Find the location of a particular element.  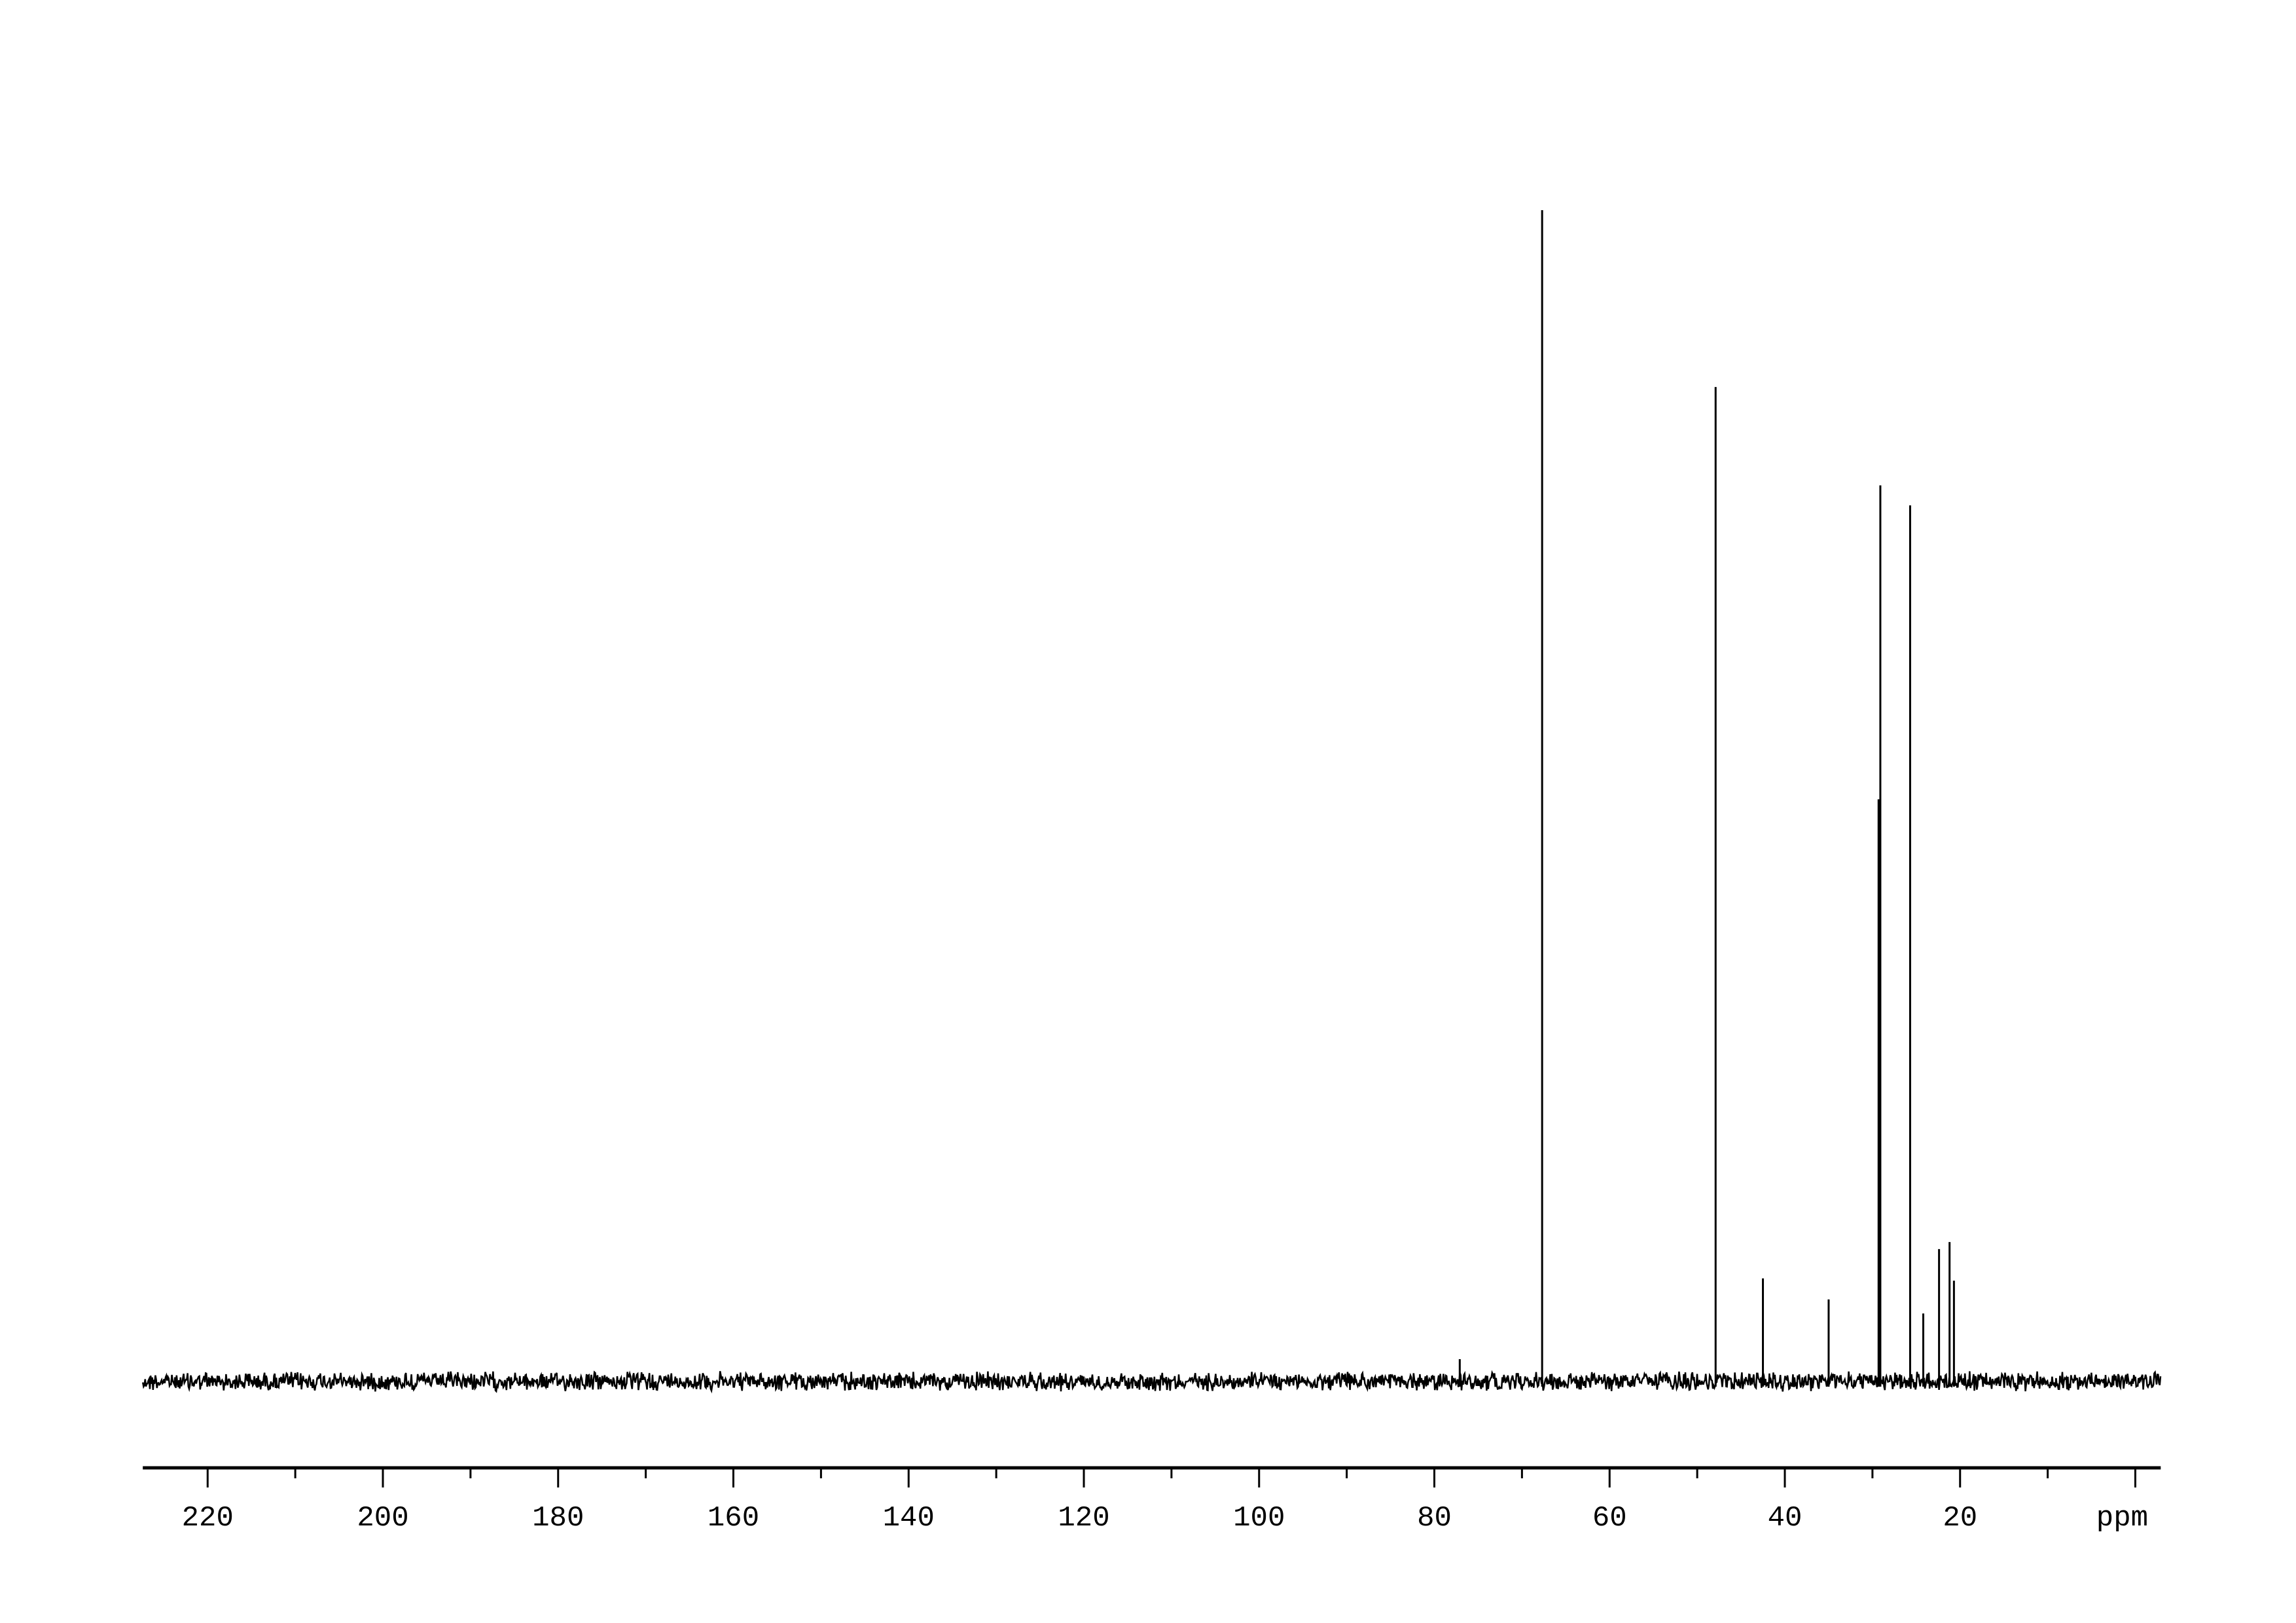

x-tick-label: 160 is located at coordinates (733, 1518).